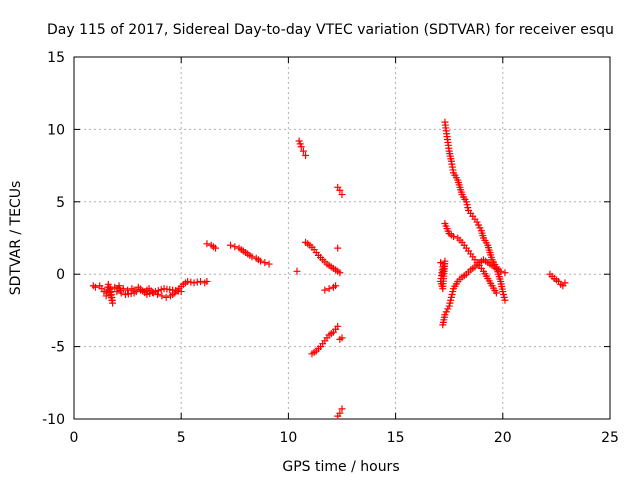  I want to click on y-axis-label: SDTVAR / TECUs, so click(16, 238).